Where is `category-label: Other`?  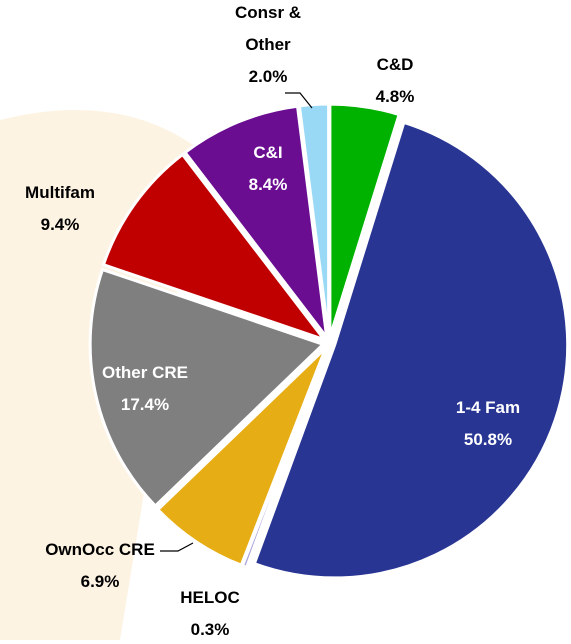
category-label: Other is located at coordinates (268, 44).